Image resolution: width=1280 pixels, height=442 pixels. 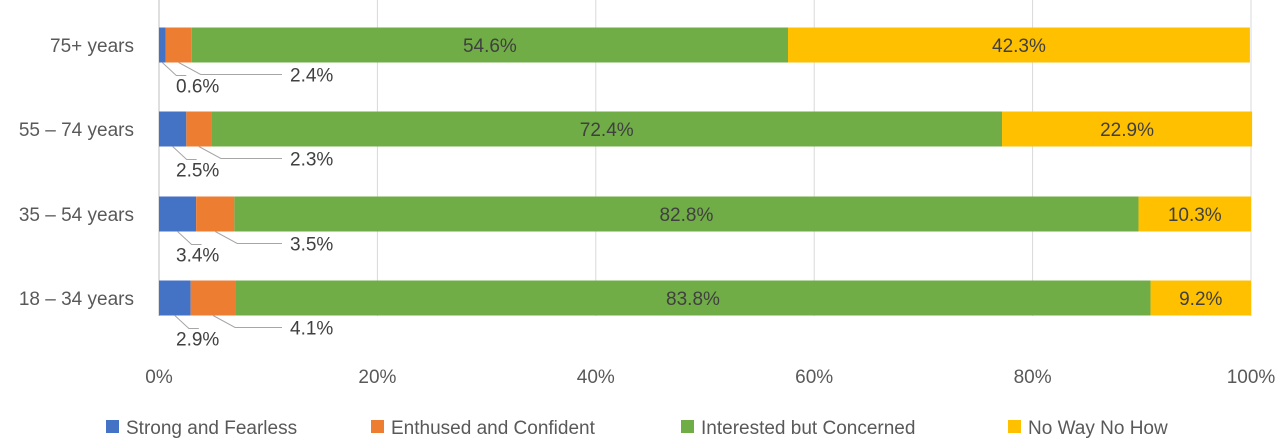 What do you see at coordinates (197, 256) in the screenshot?
I see `data-label: 3.4%` at bounding box center [197, 256].